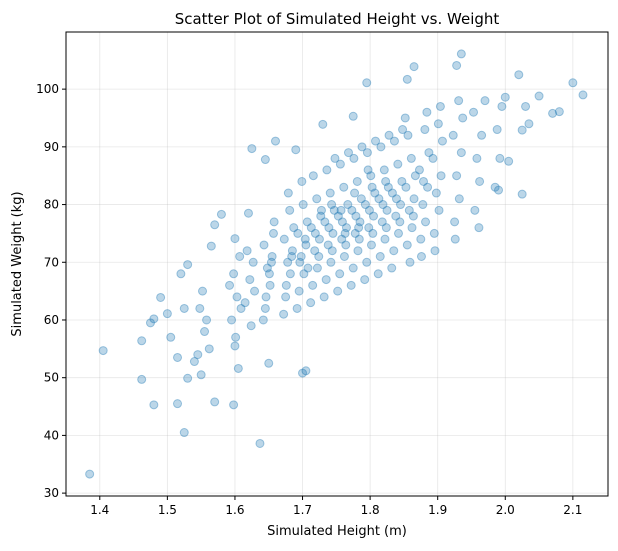 The image size is (618, 551). What do you see at coordinates (47, 89) in the screenshot?
I see `y-tick-label: 100` at bounding box center [47, 89].